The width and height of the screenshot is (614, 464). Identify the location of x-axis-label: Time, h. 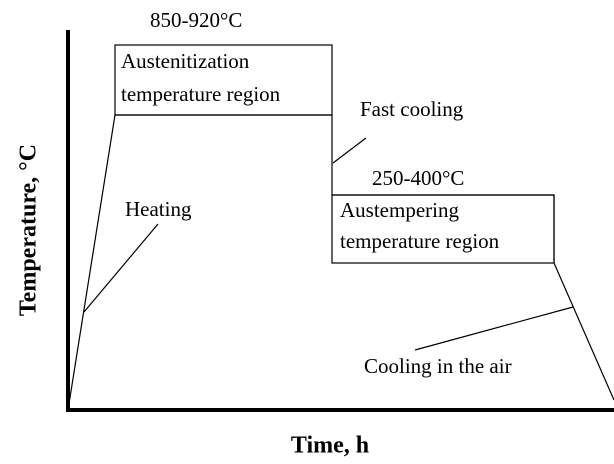
(330, 446).